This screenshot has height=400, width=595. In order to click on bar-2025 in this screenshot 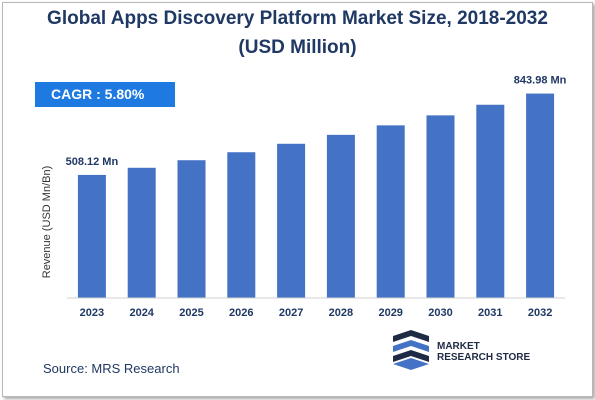, I will do `click(191, 229)`.